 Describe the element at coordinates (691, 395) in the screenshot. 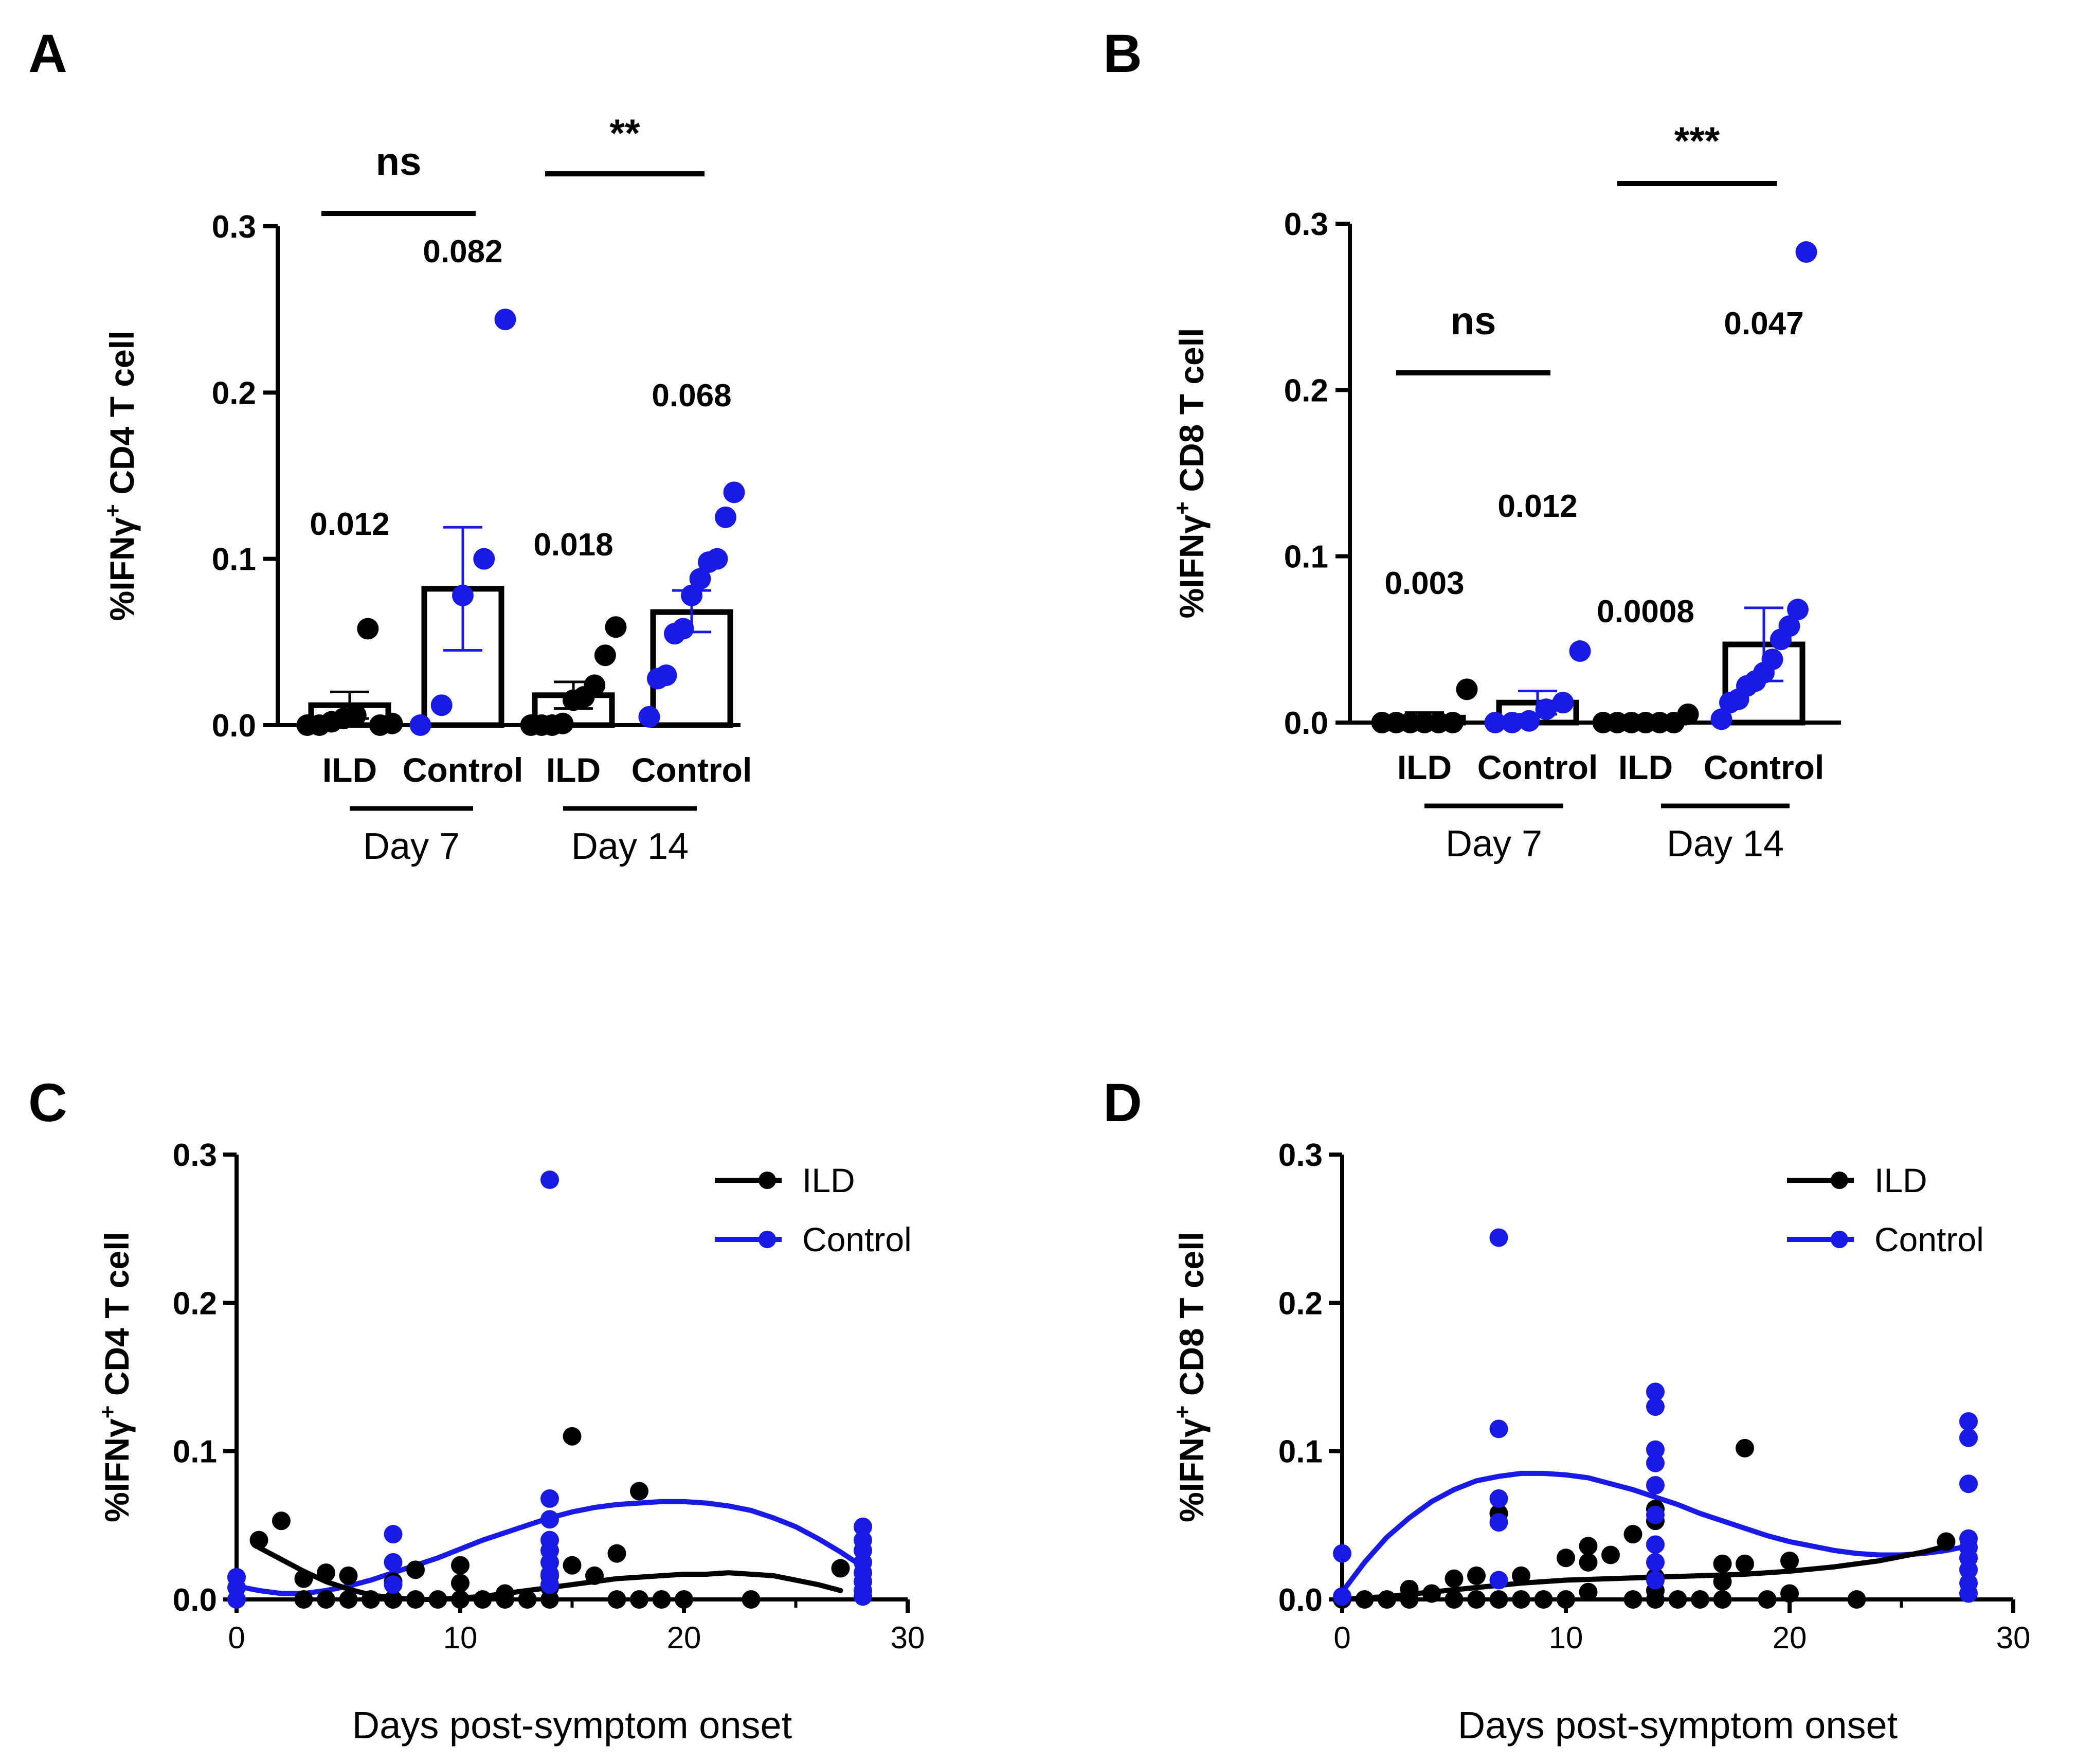

I see `mean-value-label: 0.068` at that location.